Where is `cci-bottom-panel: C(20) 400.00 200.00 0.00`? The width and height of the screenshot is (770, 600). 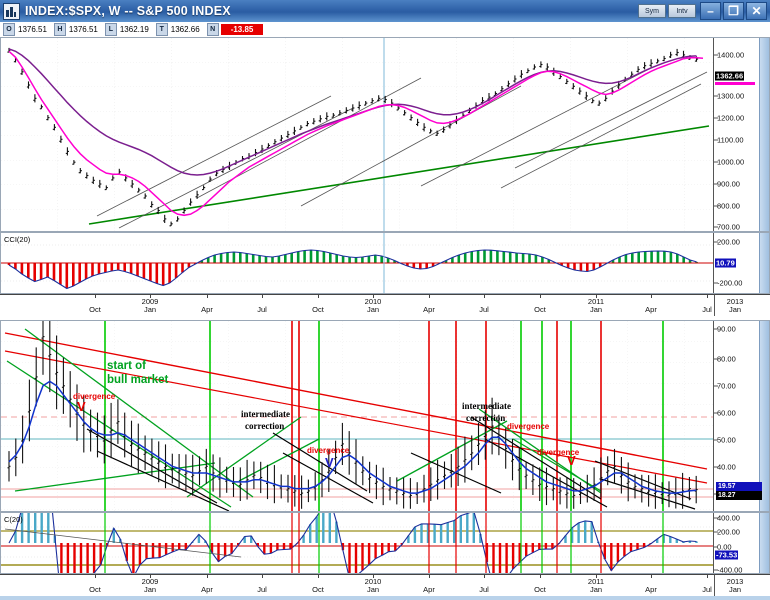 cci-bottom-panel: C(20) 400.00 200.00 0.00 is located at coordinates (385, 543).